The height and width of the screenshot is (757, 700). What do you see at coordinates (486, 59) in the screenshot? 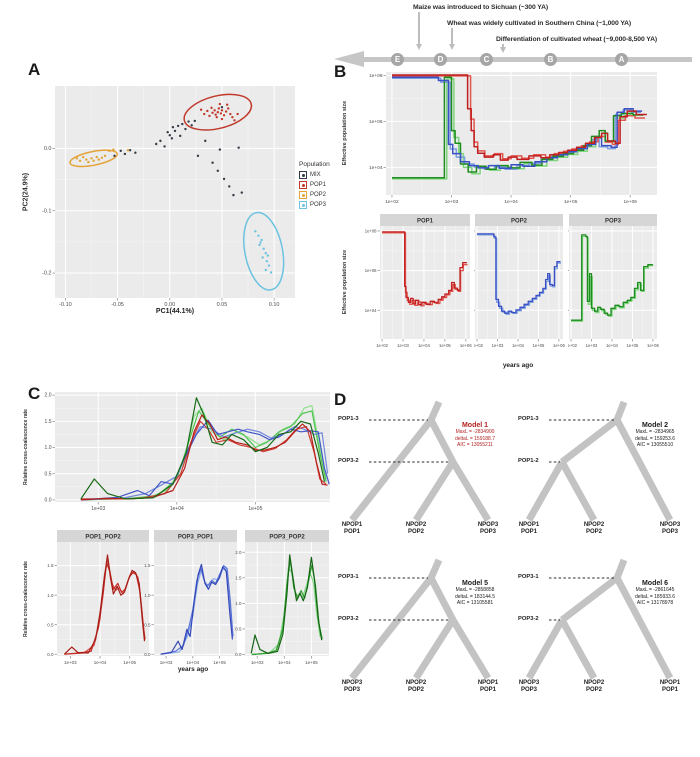
I see `timeline-marker-c: C` at bounding box center [486, 59].